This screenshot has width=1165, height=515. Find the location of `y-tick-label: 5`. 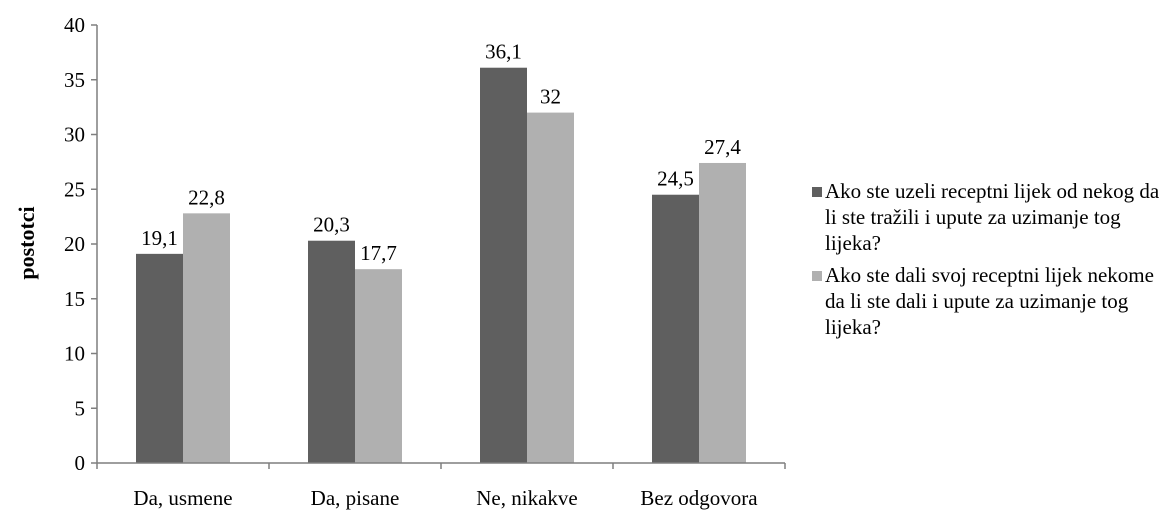

y-tick-label: 5 is located at coordinates (80, 408).